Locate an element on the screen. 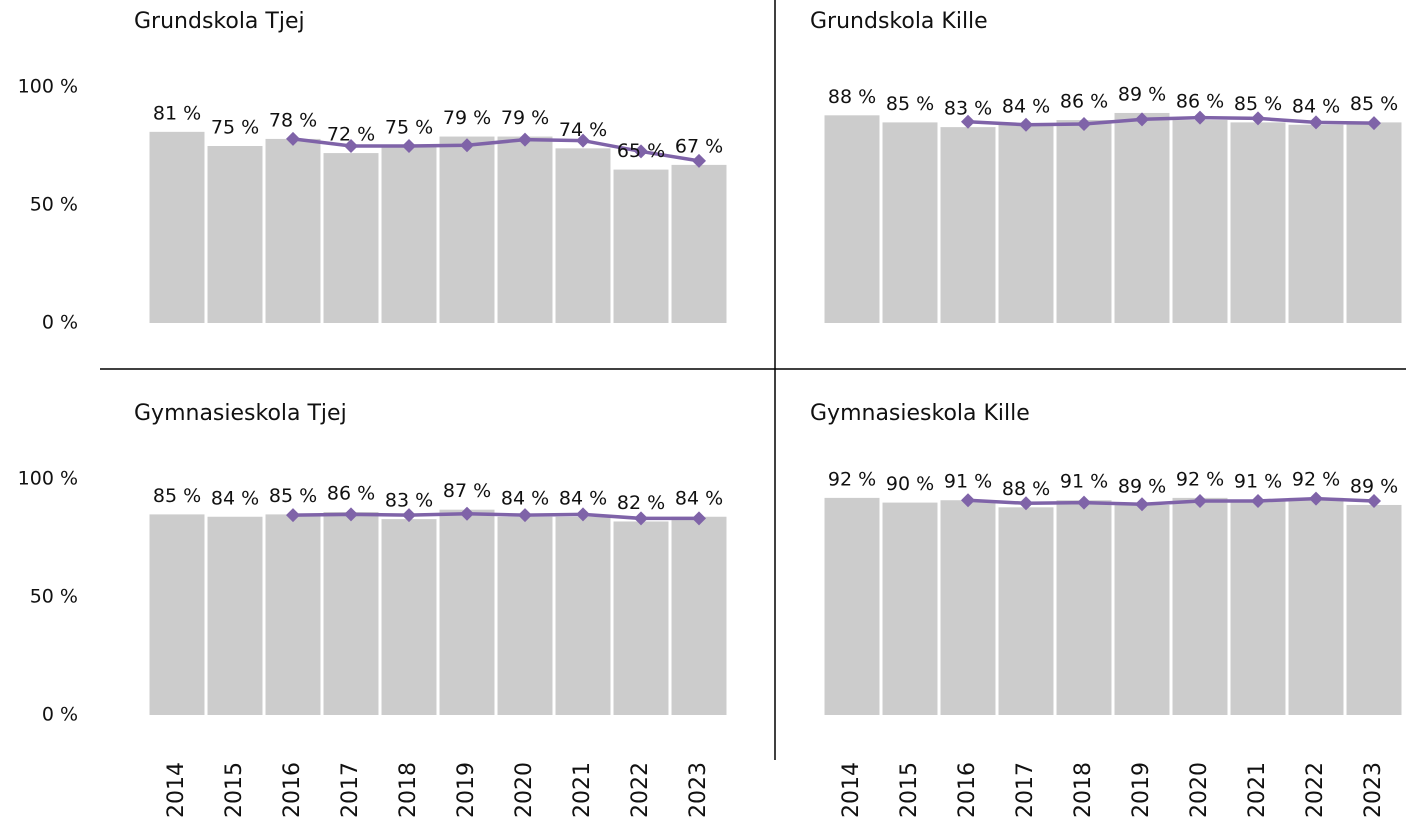 This screenshot has height=838, width=1406. value-label: 81 % is located at coordinates (177, 113).